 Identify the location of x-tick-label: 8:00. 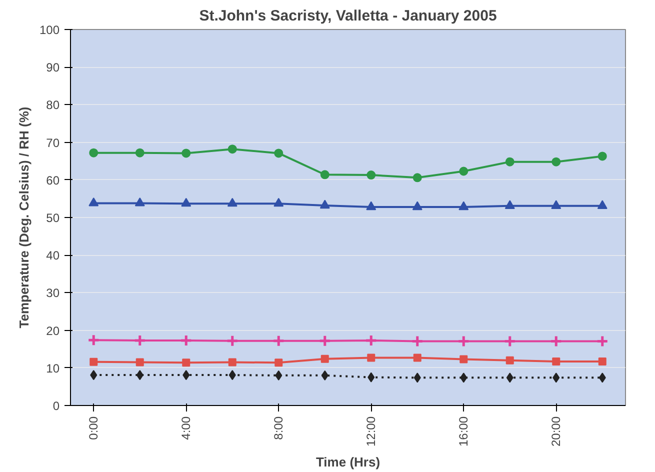
(279, 428).